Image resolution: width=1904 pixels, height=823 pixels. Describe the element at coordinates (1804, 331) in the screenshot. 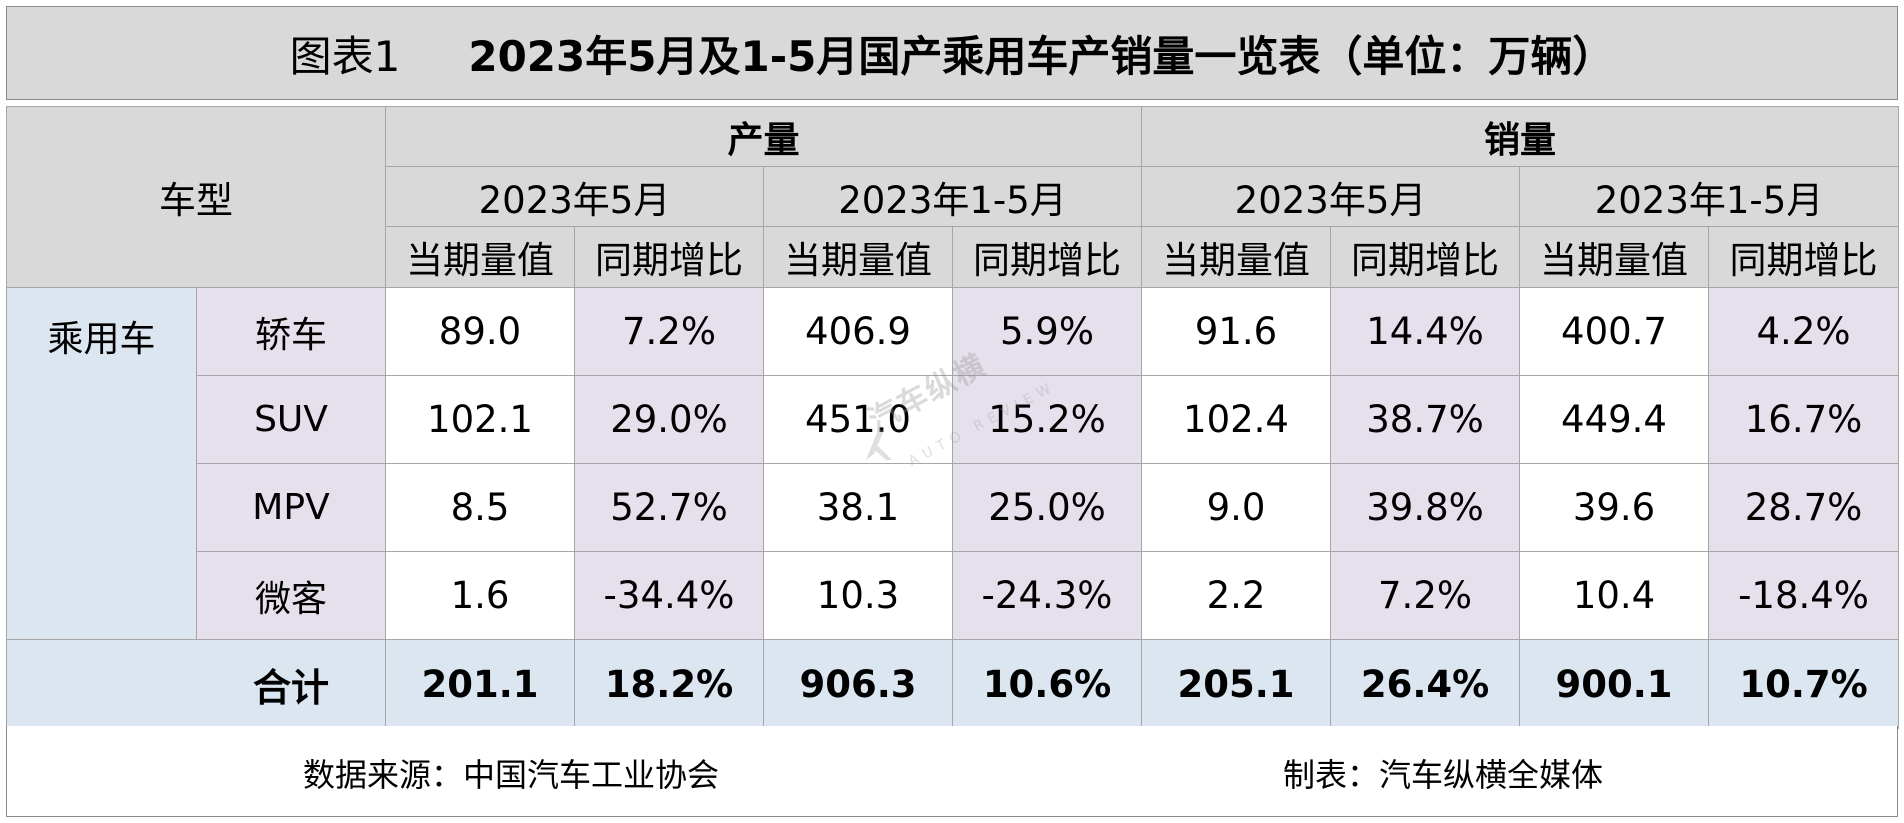

I see `data-cell: 4.2%` at that location.